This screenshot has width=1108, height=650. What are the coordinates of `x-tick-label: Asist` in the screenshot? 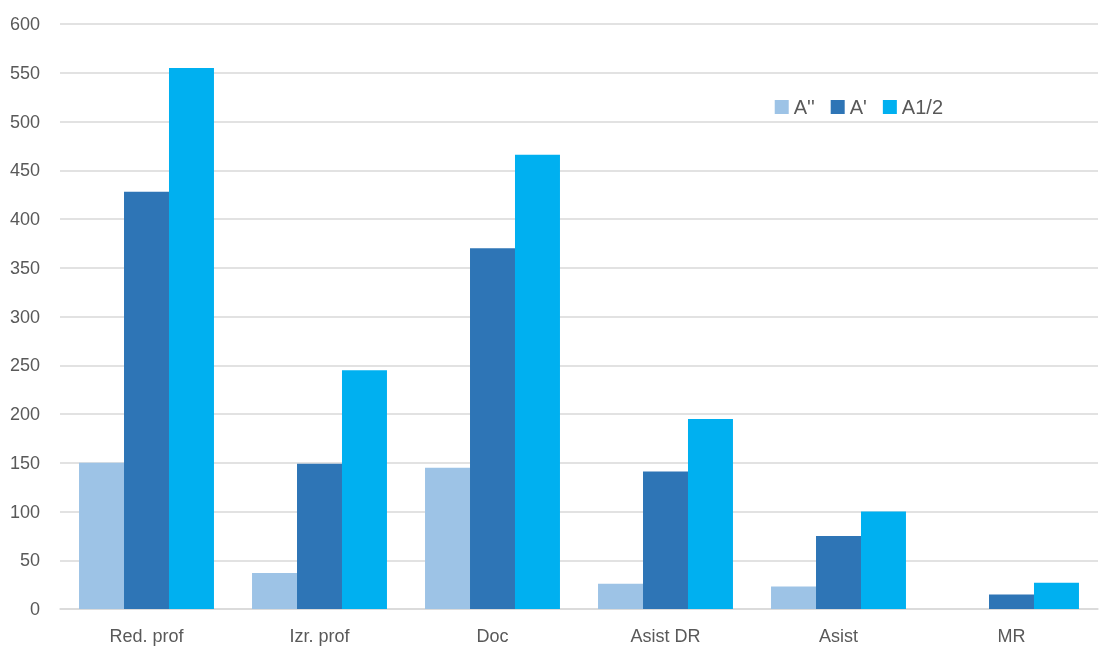 It's located at (838, 636).